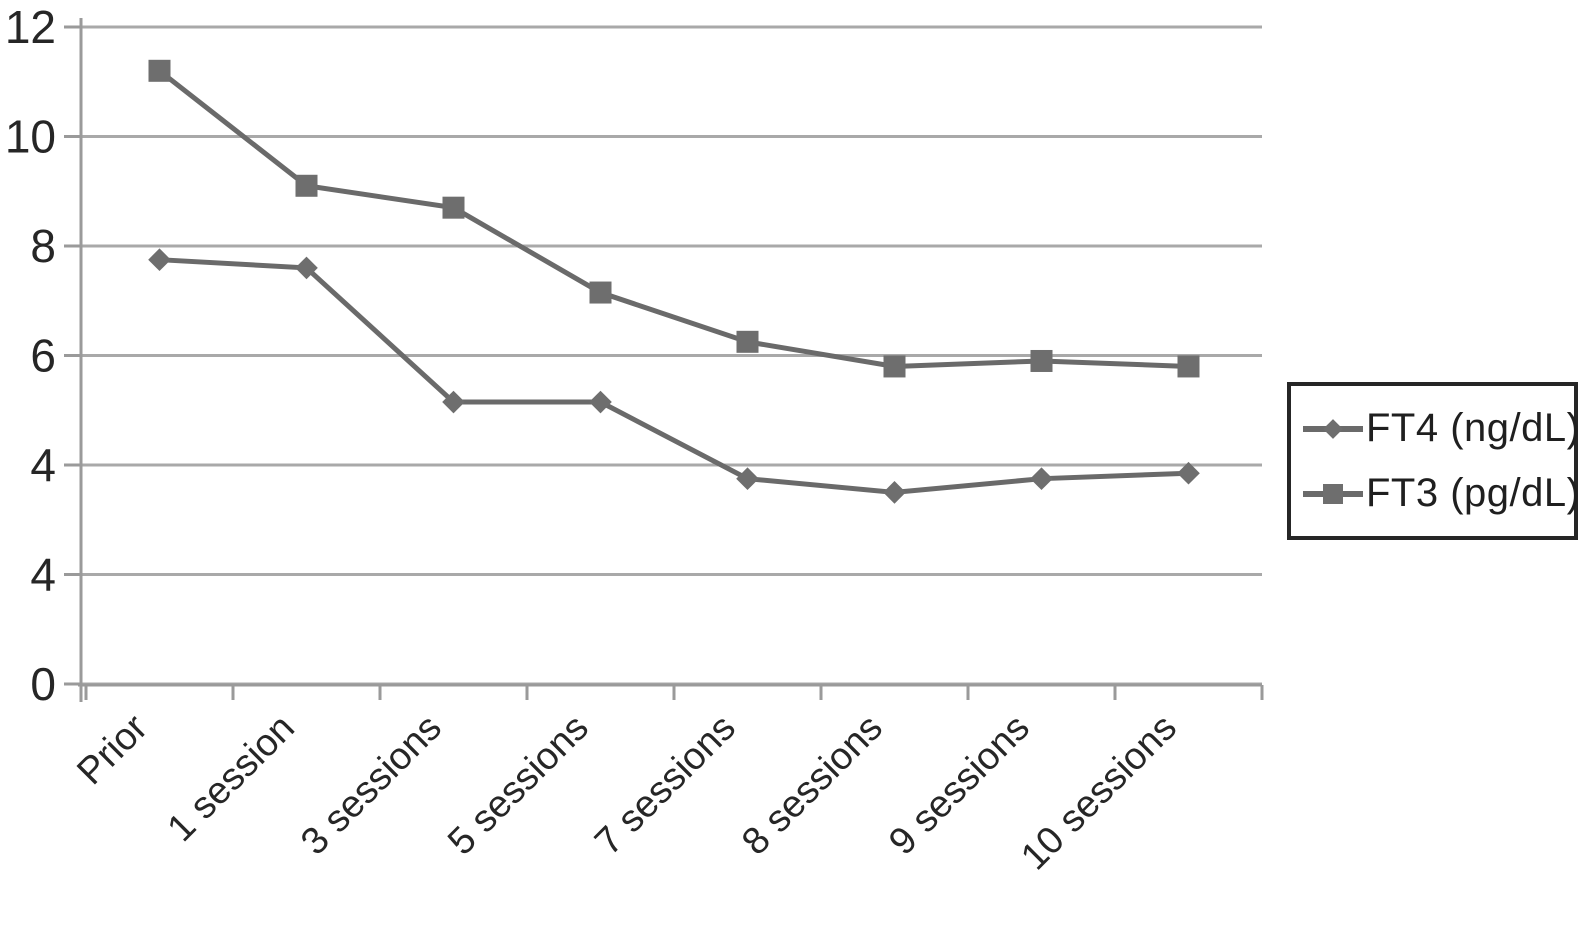 The width and height of the screenshot is (1578, 928). I want to click on x-tick-label: 9 sessions, so click(959, 785).